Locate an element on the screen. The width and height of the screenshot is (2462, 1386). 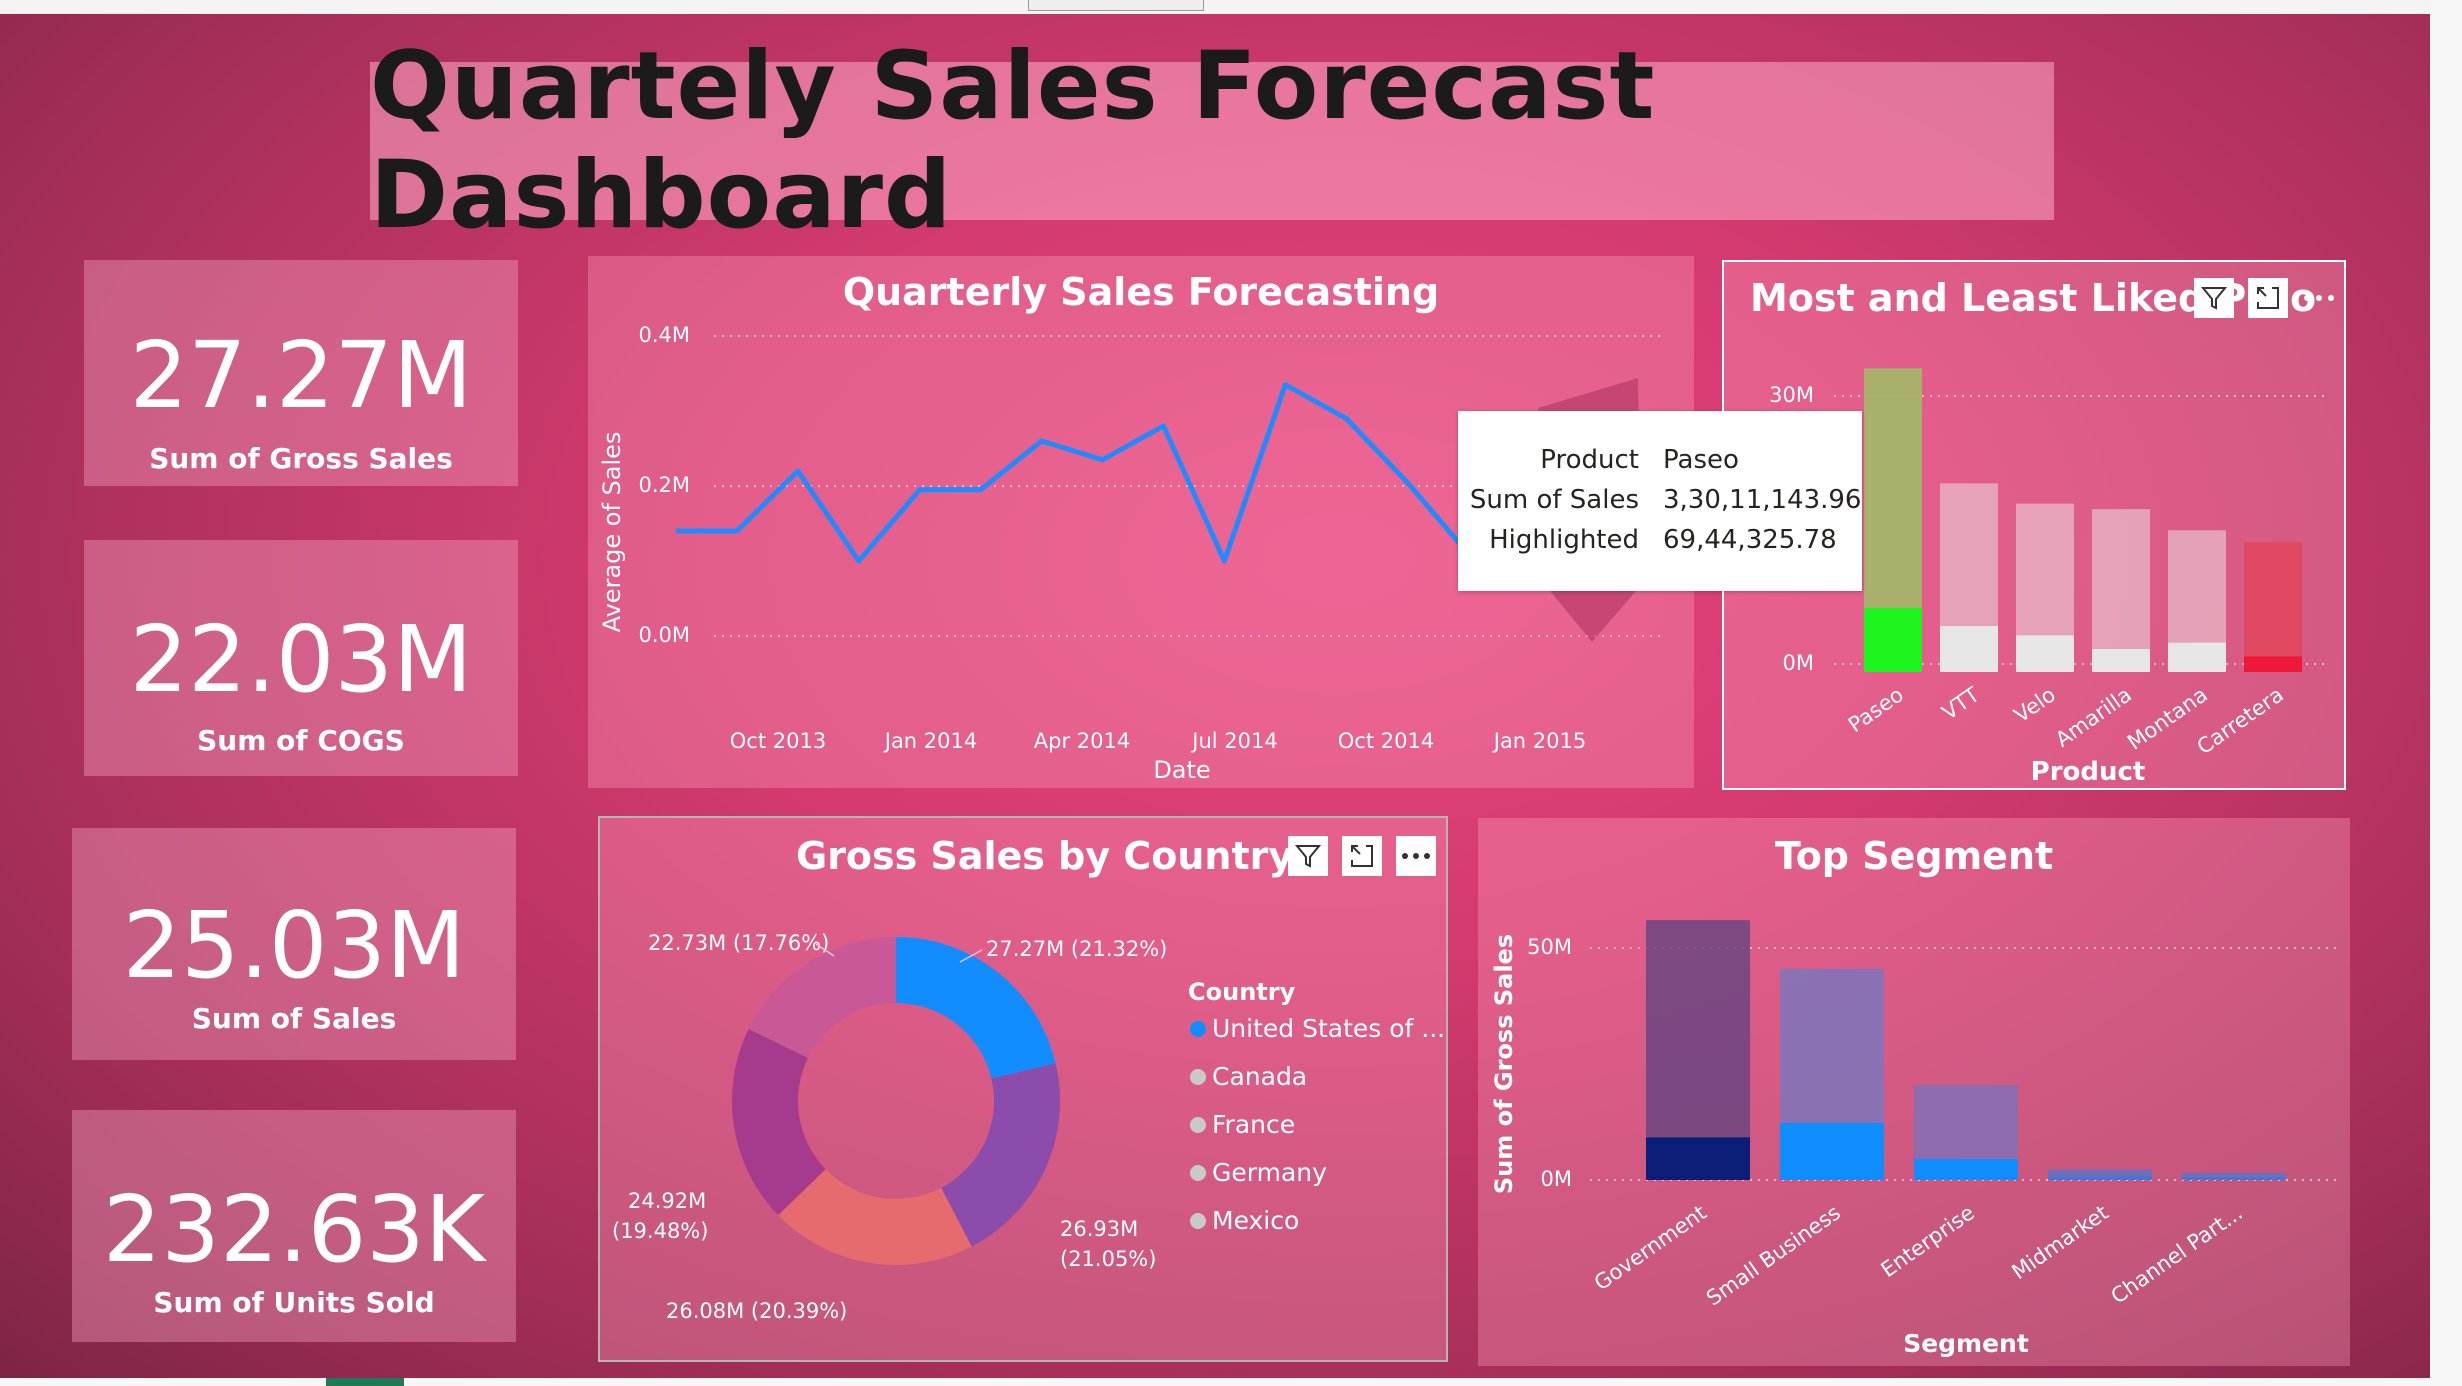
kpi-card-gross-sales: 27.27M Sum of Gross Sales is located at coordinates (301, 373).